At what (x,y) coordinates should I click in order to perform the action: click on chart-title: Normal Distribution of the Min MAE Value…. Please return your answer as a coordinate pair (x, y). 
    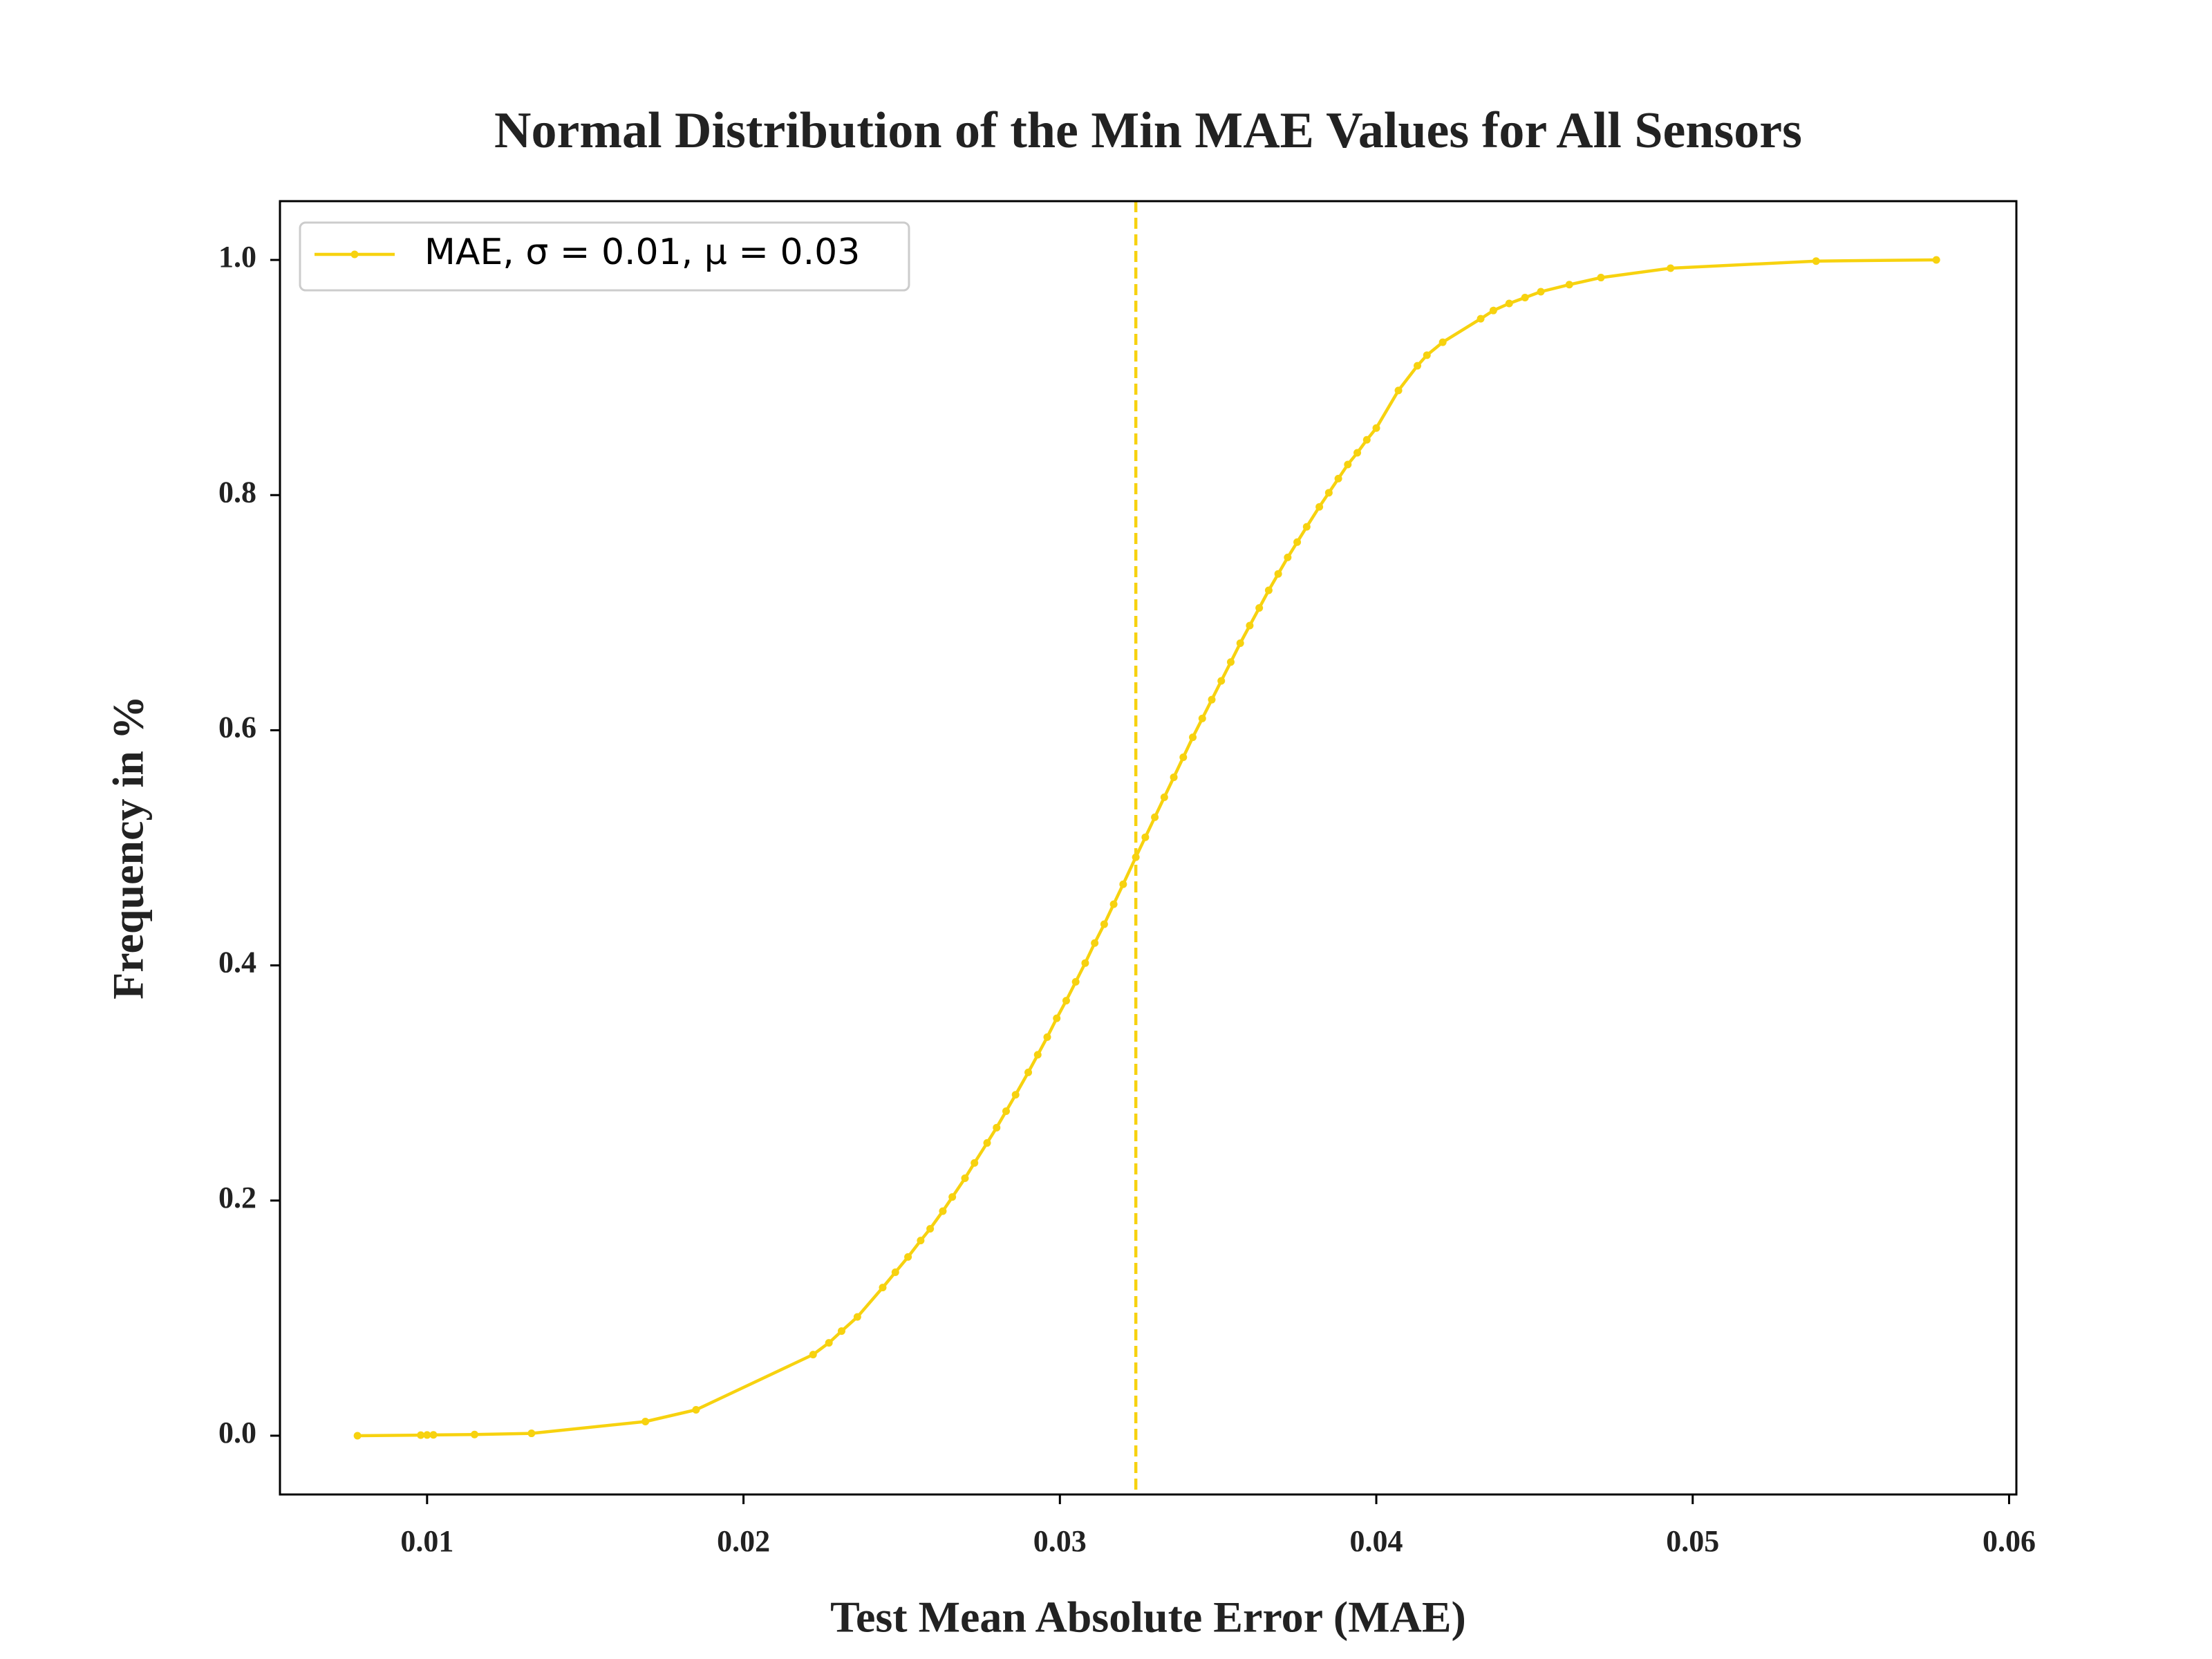
    Looking at the image, I should click on (1148, 130).